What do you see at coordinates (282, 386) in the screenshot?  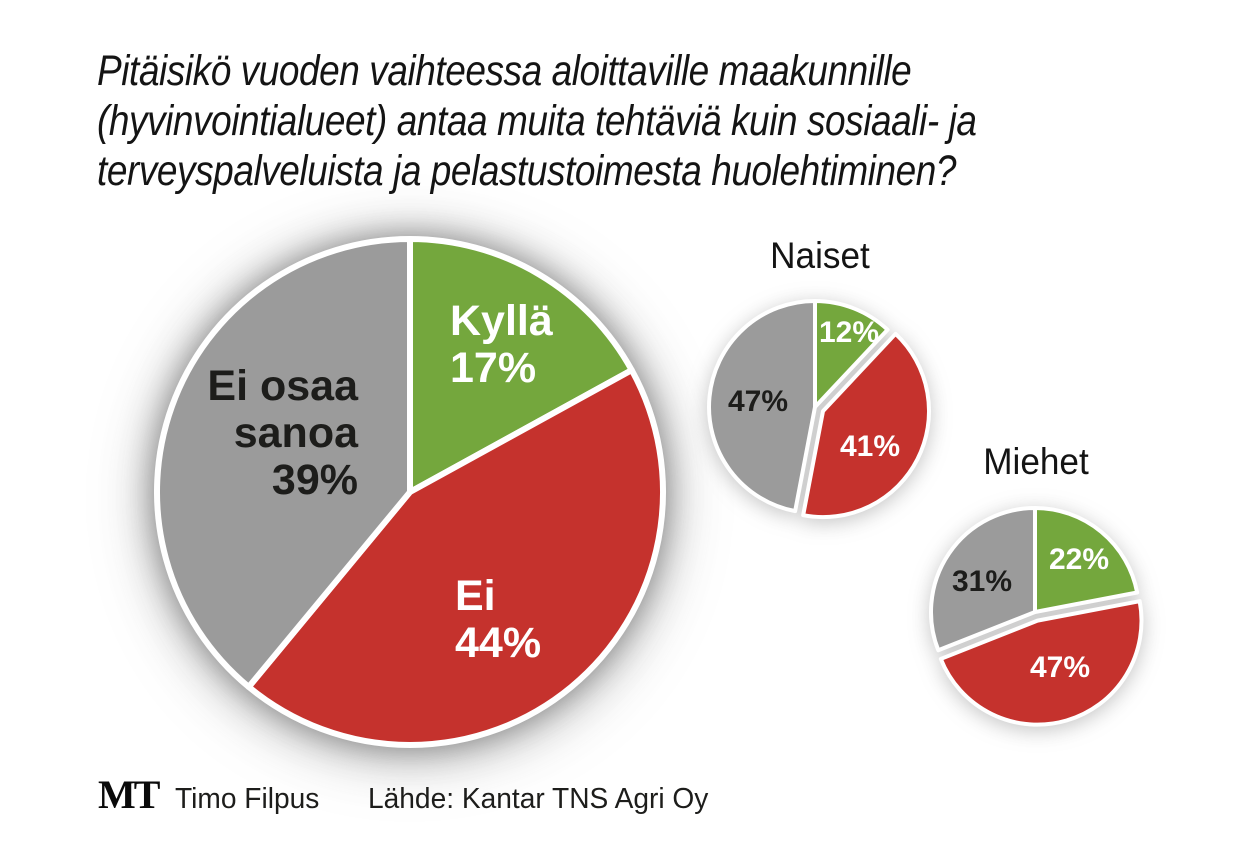 I see `label-eos-line-1: Ei osaa` at bounding box center [282, 386].